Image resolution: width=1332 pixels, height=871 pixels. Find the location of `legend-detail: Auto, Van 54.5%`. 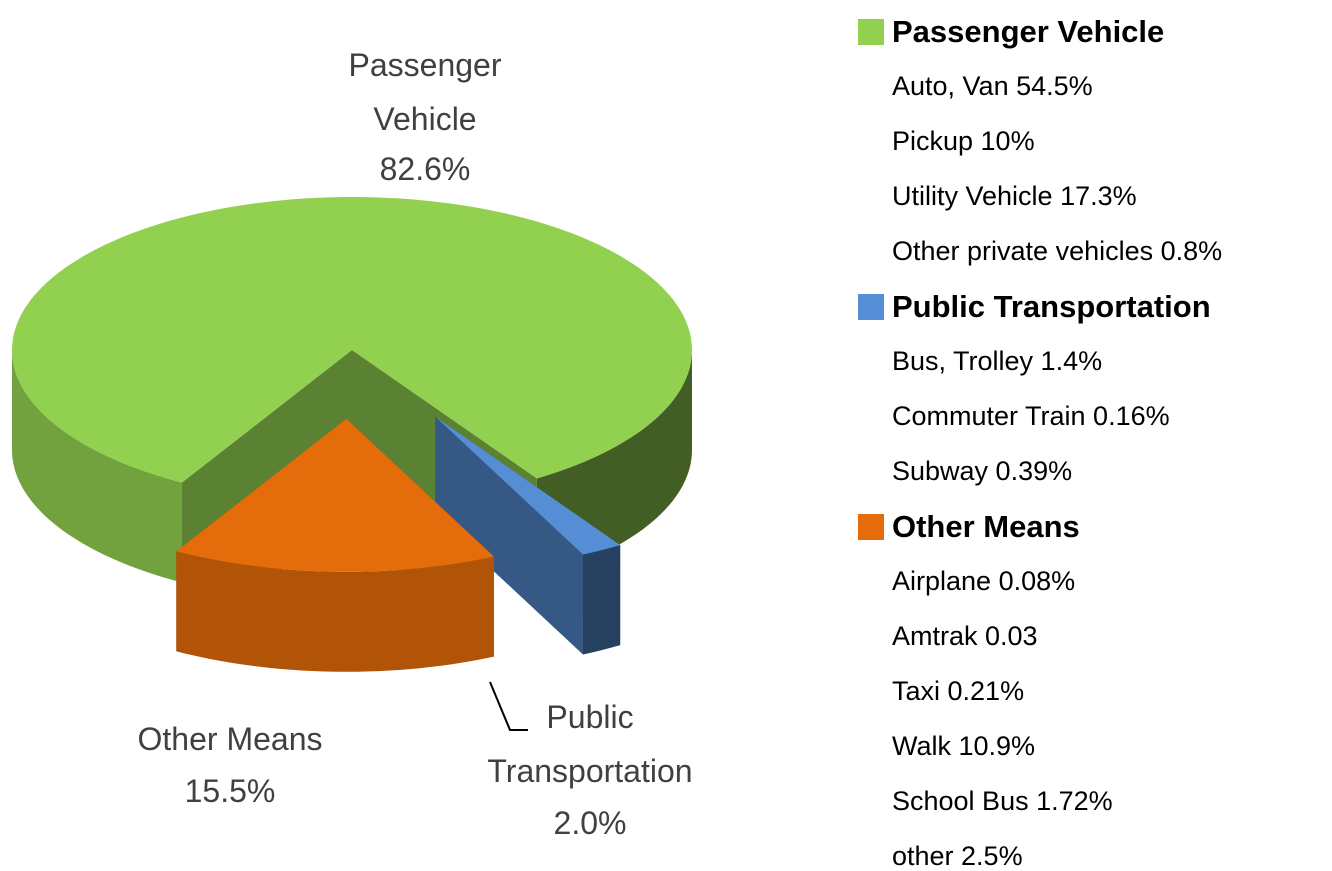

legend-detail: Auto, Van 54.5% is located at coordinates (992, 86).